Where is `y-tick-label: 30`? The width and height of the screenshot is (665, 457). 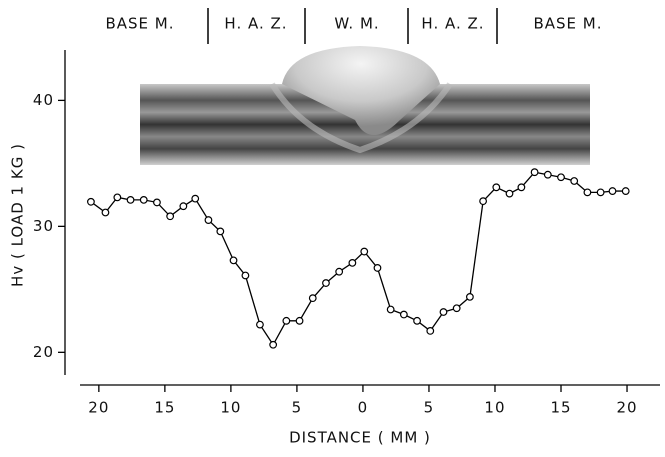 y-tick-label: 30 is located at coordinates (43, 226).